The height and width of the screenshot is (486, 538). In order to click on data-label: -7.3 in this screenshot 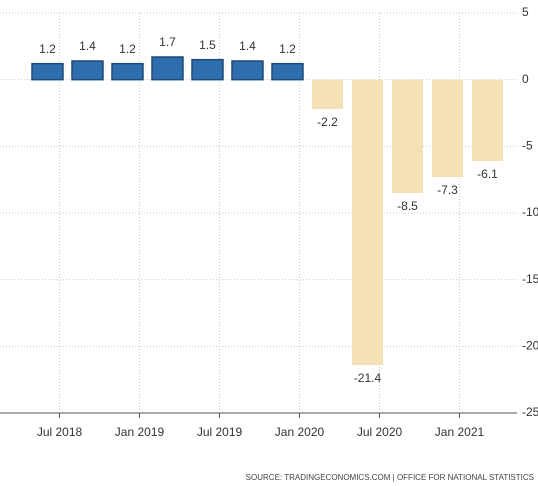, I will do `click(447, 190)`.